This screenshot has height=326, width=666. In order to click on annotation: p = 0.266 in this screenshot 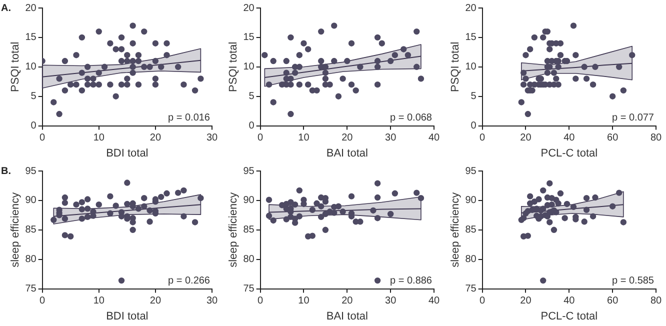, I will do `click(189, 281)`.